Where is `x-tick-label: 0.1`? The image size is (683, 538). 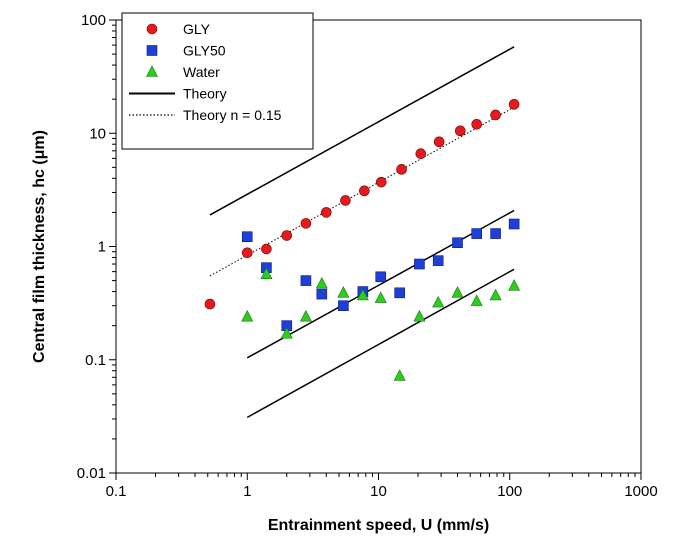 x-tick-label: 0.1 is located at coordinates (116, 491).